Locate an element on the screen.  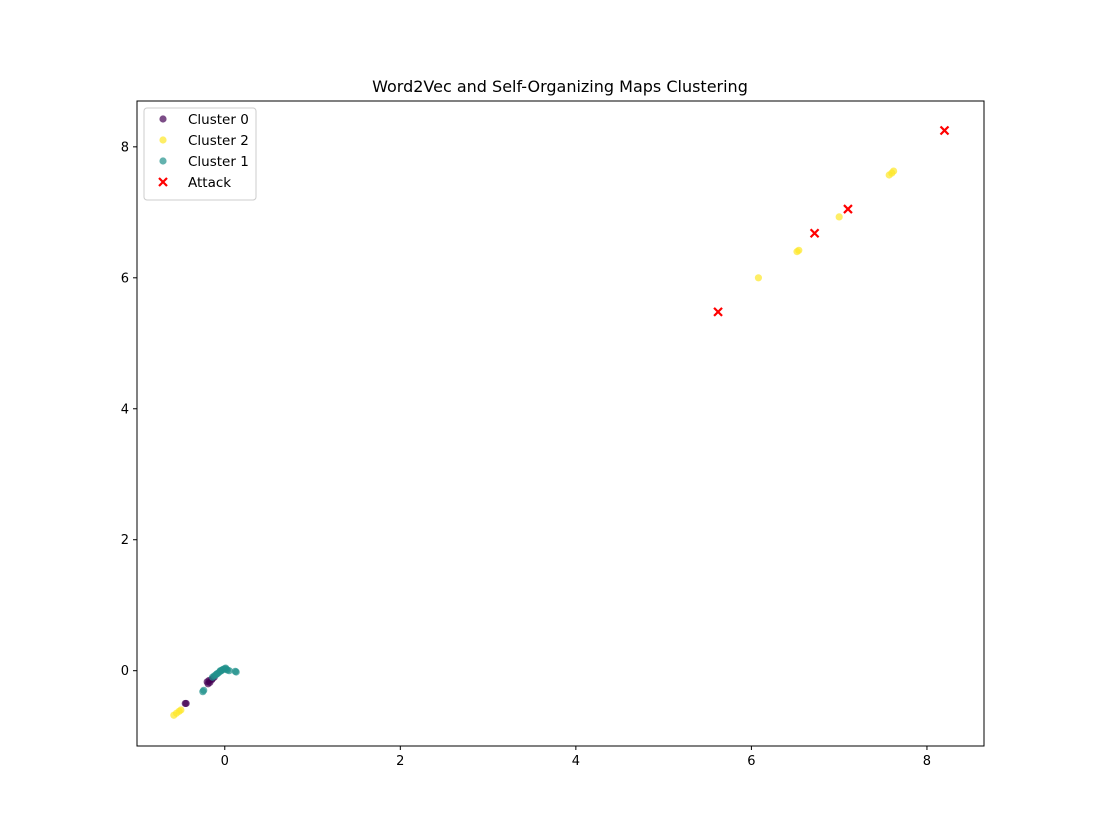
legend-label-cluster-1: Cluster 1 is located at coordinates (218, 162).